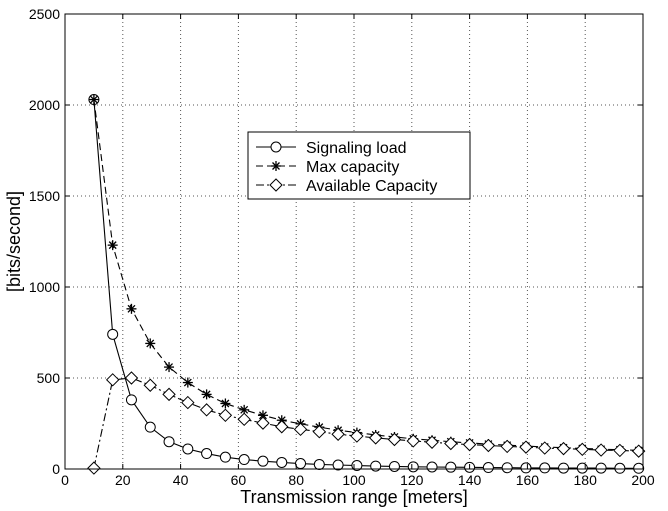  Describe the element at coordinates (296, 480) in the screenshot. I see `x-tick-label: 80` at that location.